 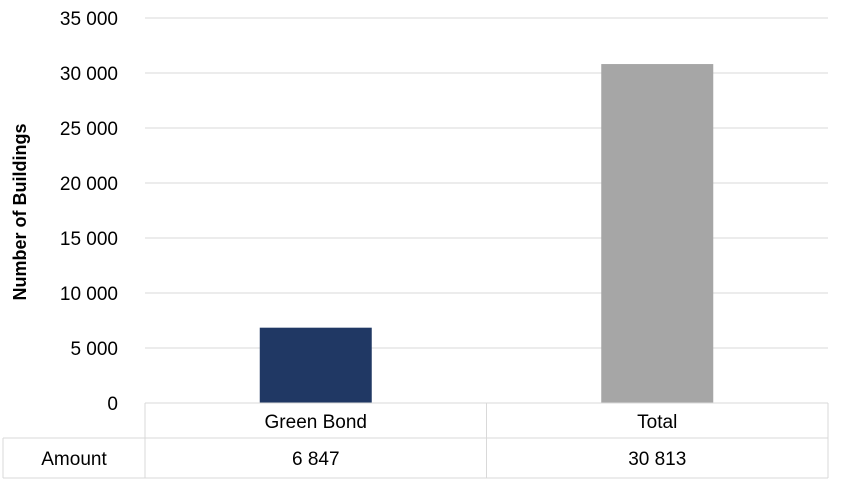 What do you see at coordinates (316, 422) in the screenshot?
I see `category-label: Green Bond` at bounding box center [316, 422].